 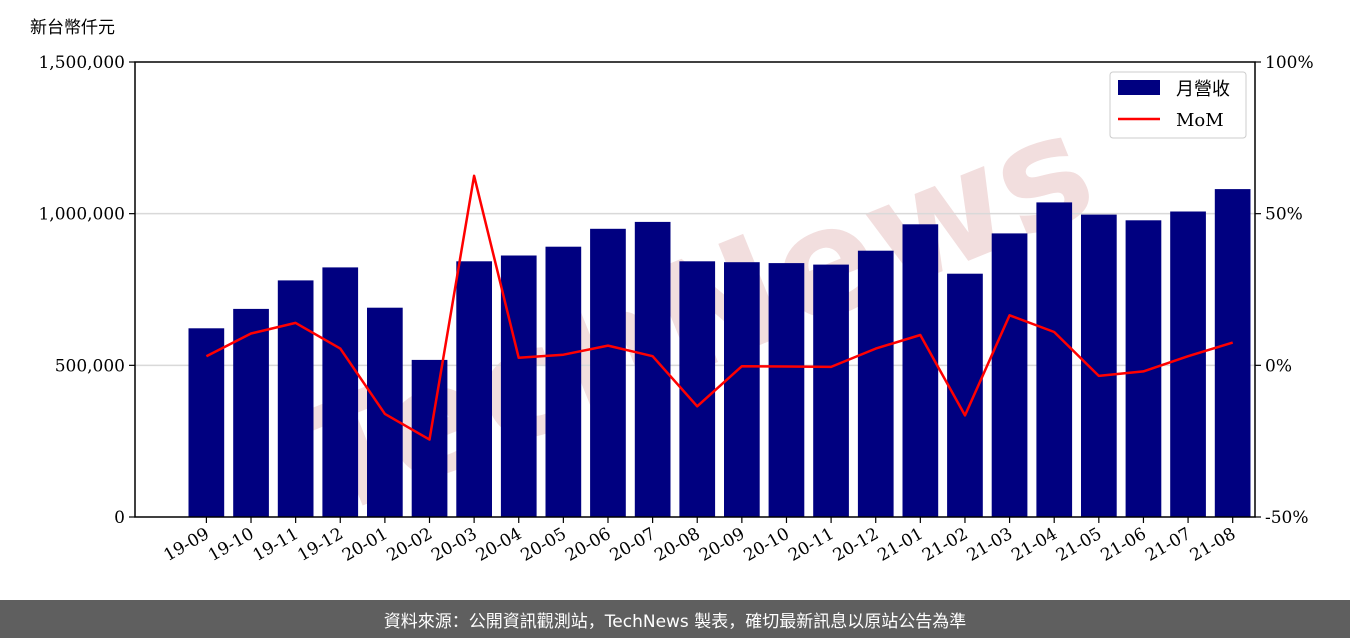 What do you see at coordinates (588, 545) in the screenshot?
I see `x-tick-label: 20-06` at bounding box center [588, 545].